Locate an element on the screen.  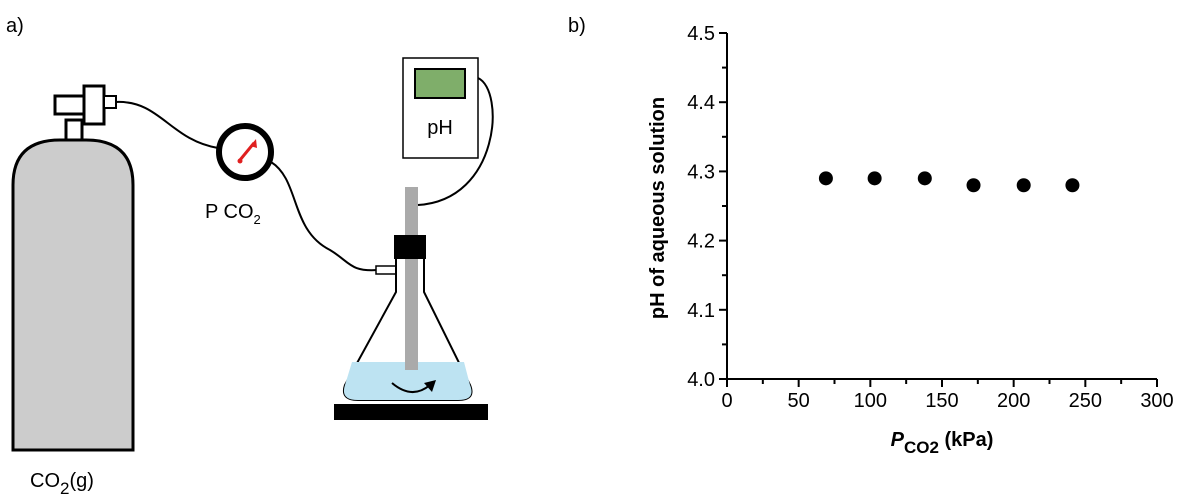
stopper is located at coordinates (410, 247).